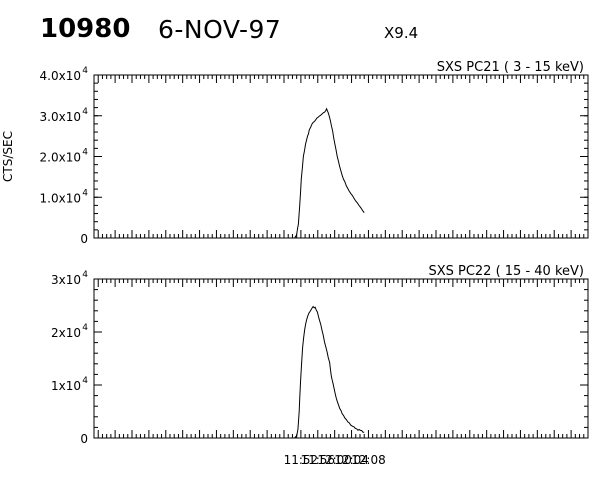 The height and width of the screenshot is (480, 600). Describe the element at coordinates (401, 33) in the screenshot. I see `flare-class: X9.4` at that location.